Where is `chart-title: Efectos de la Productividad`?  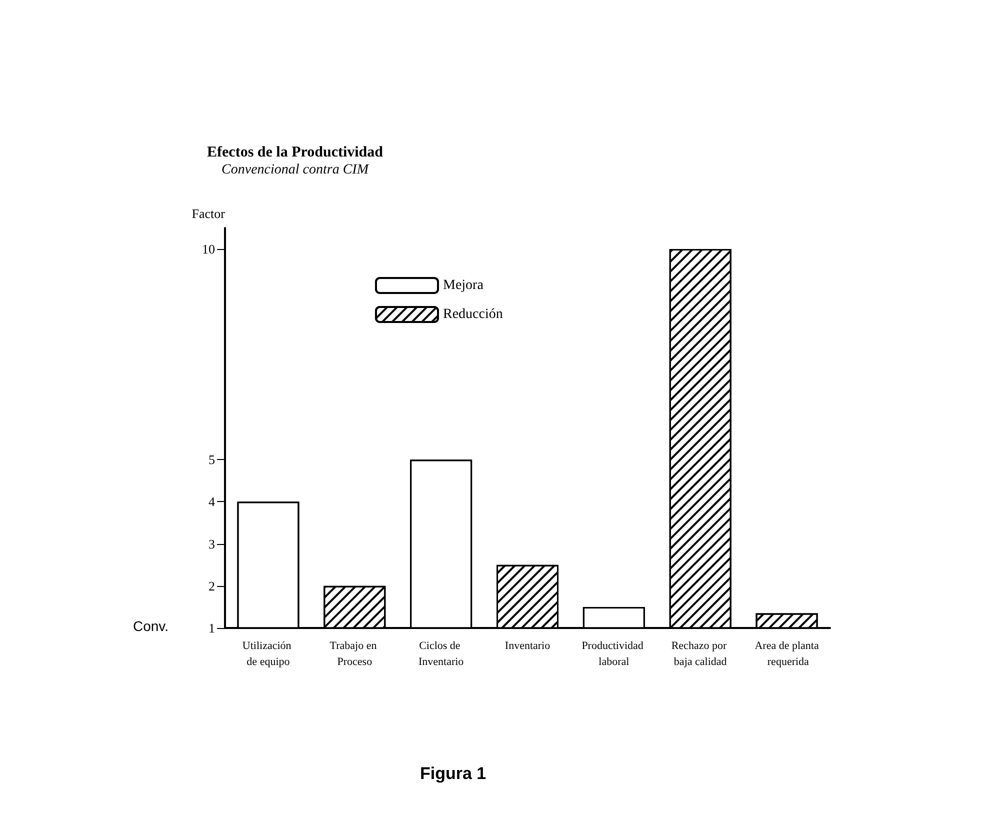 chart-title: Efectos de la Productividad is located at coordinates (295, 152).